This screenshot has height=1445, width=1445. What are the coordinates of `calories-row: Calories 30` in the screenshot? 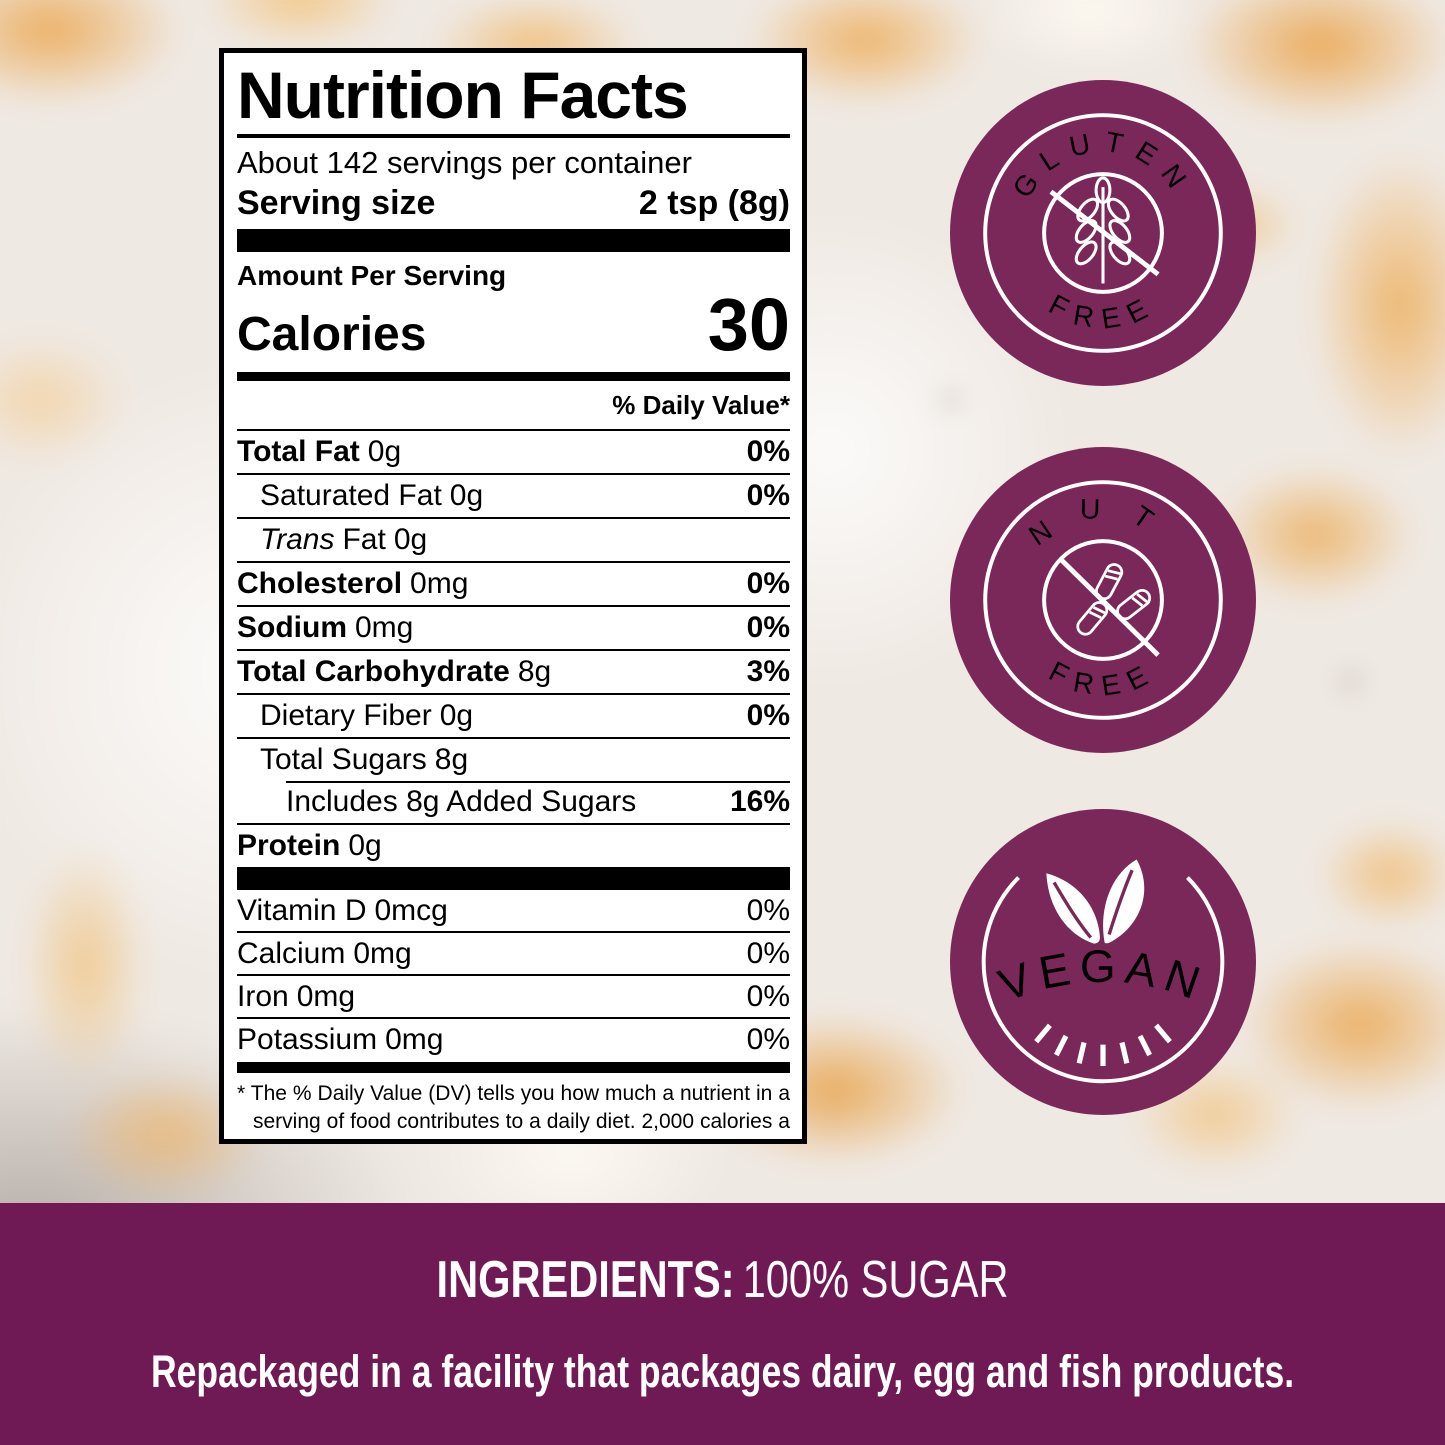 It's located at (513, 324).